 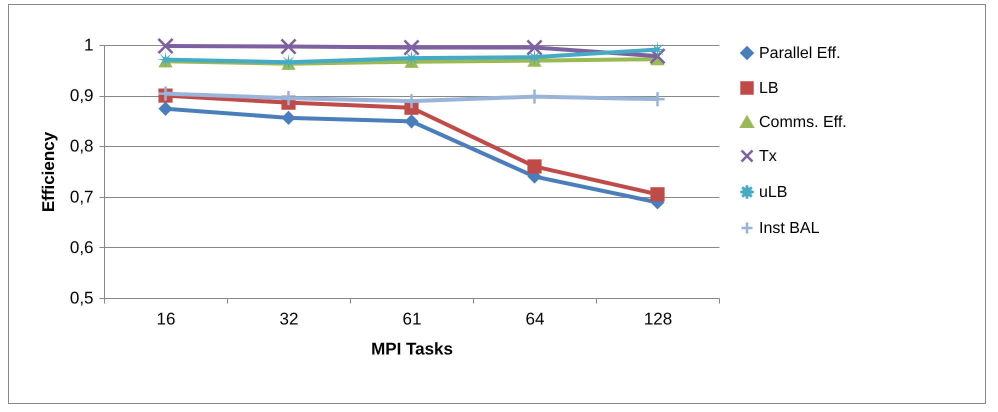 What do you see at coordinates (82, 96) in the screenshot?
I see `y-tick-label: 0,9` at bounding box center [82, 96].